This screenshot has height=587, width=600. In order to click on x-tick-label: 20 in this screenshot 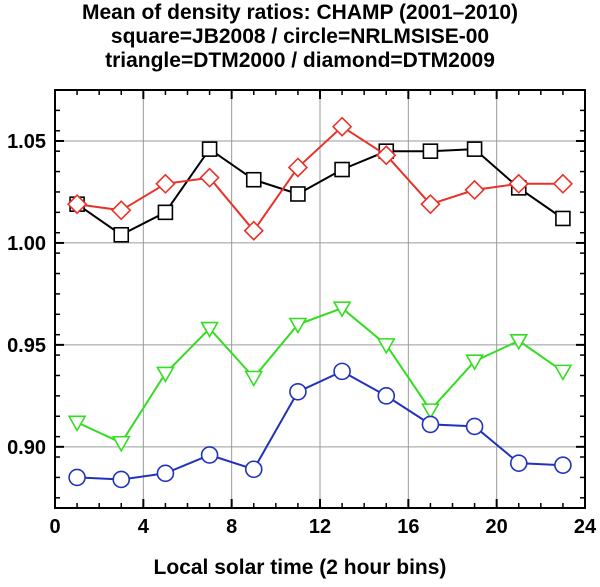, I will do `click(497, 527)`.